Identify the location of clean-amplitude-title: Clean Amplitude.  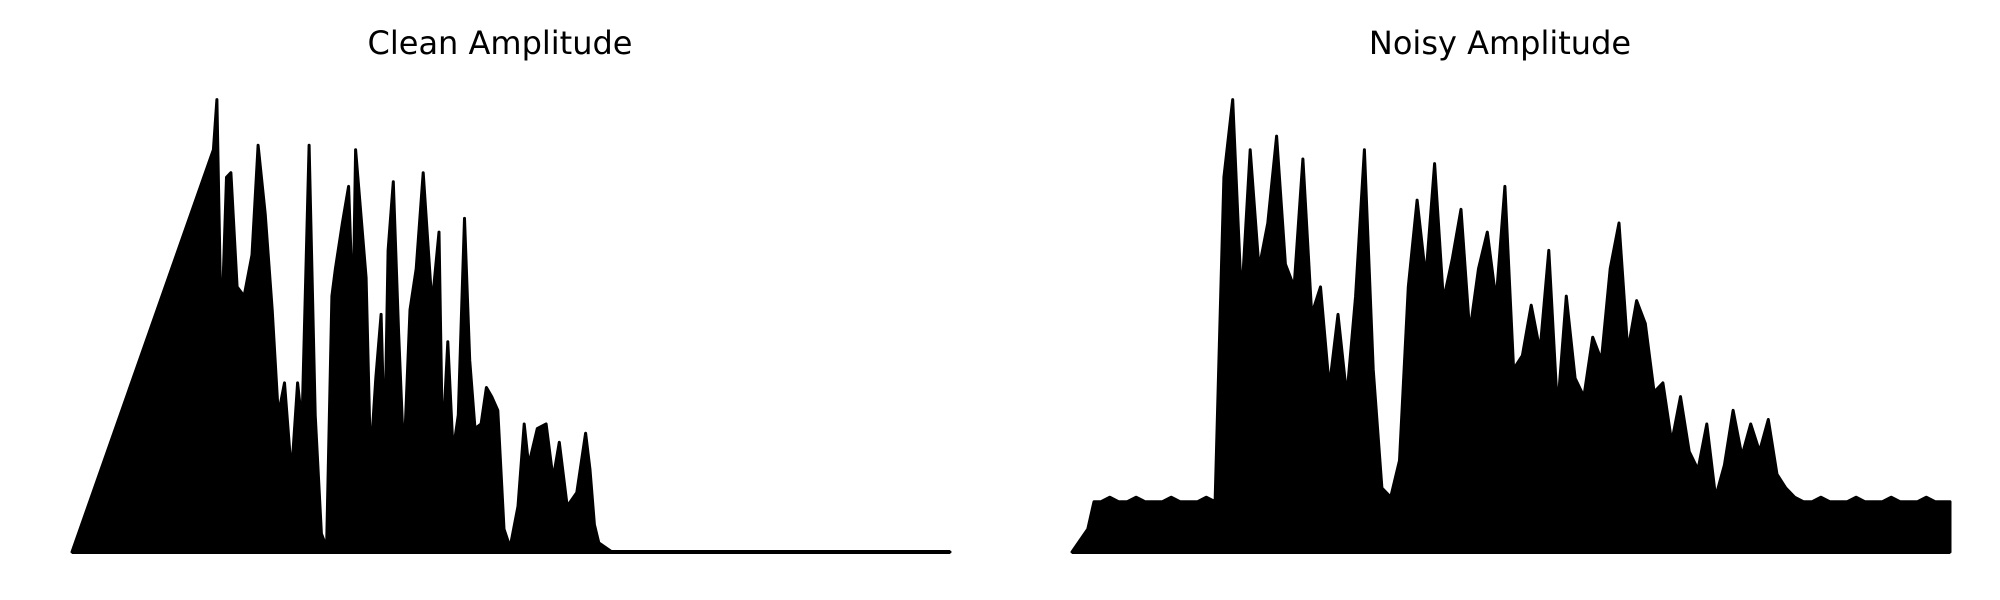
(500, 43).